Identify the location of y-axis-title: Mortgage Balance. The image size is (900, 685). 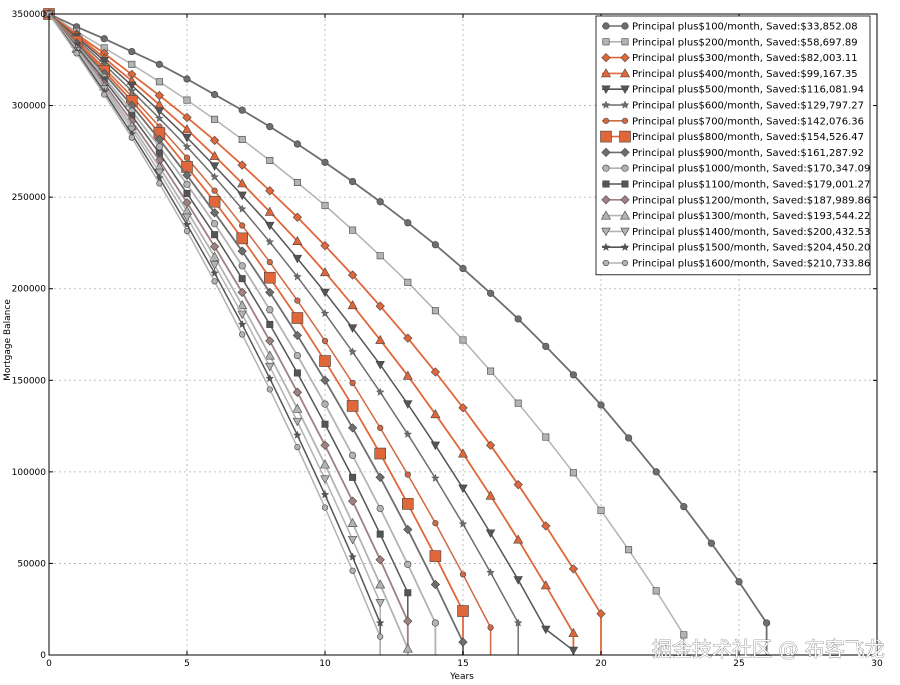
(8, 340).